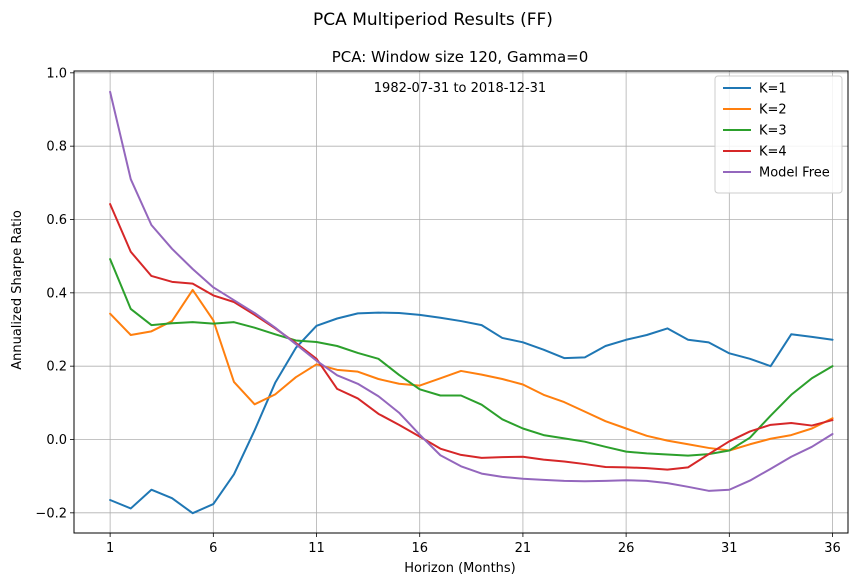 The image size is (857, 585). What do you see at coordinates (773, 131) in the screenshot?
I see `legend-label: K=3` at bounding box center [773, 131].